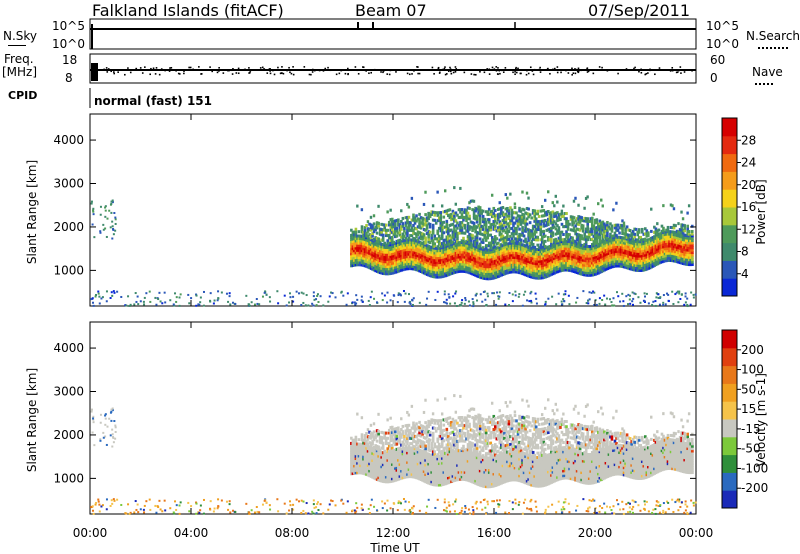 This screenshot has height=554, width=800. I want to click on nsky-tick-bottom: 10^0, so click(68, 44).